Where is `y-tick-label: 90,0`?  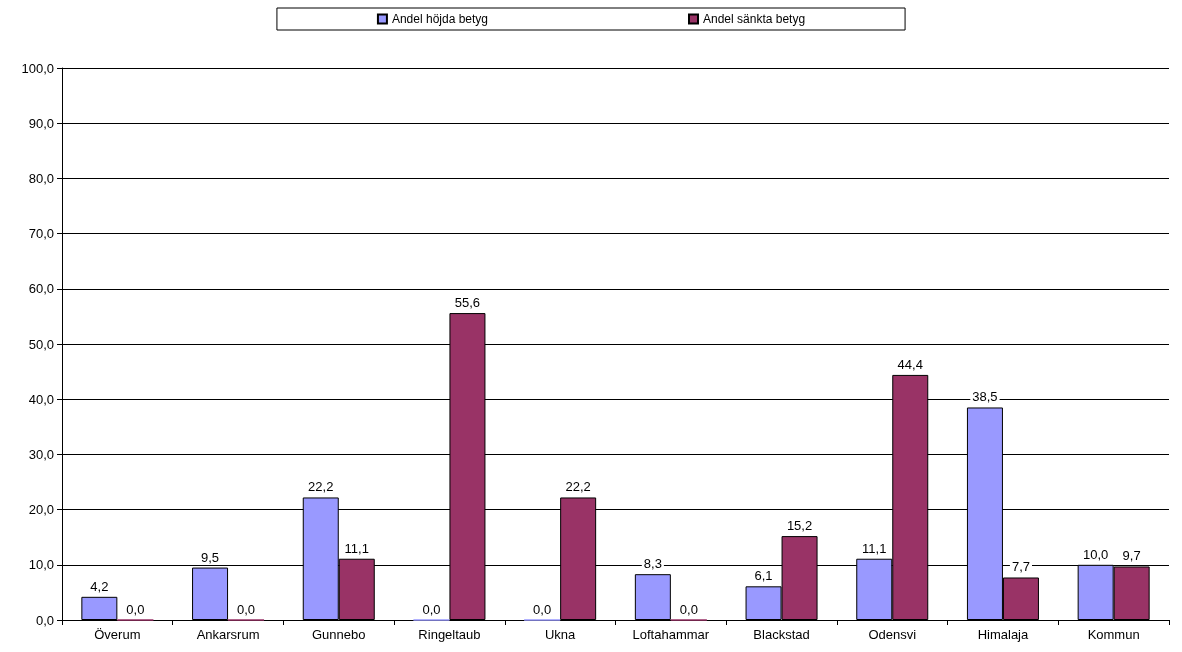
y-tick-label: 90,0 is located at coordinates (41, 123).